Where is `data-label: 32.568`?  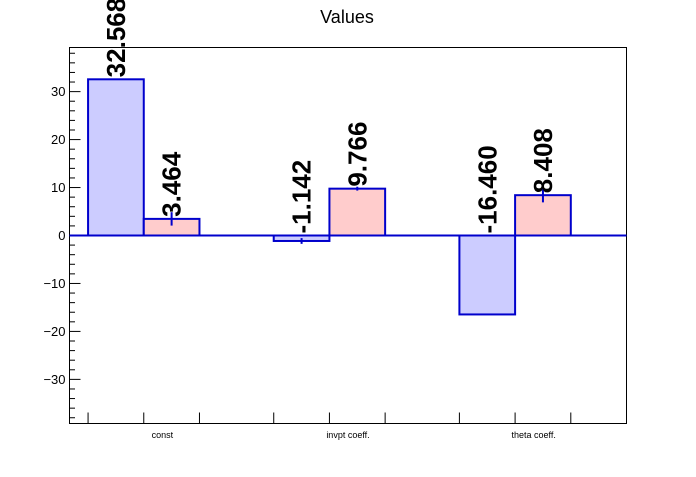
data-label: 32.568 is located at coordinates (116, 38).